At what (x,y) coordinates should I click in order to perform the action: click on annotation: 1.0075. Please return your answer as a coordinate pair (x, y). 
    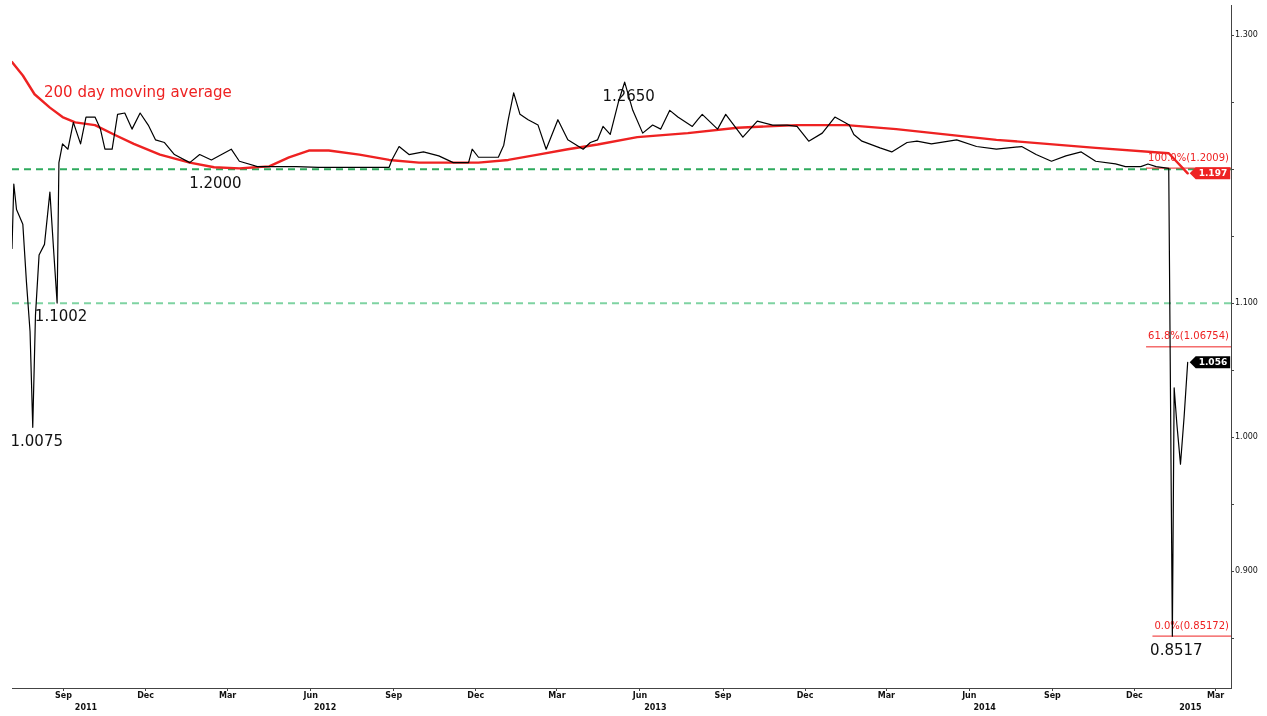
    Looking at the image, I should click on (36, 440).